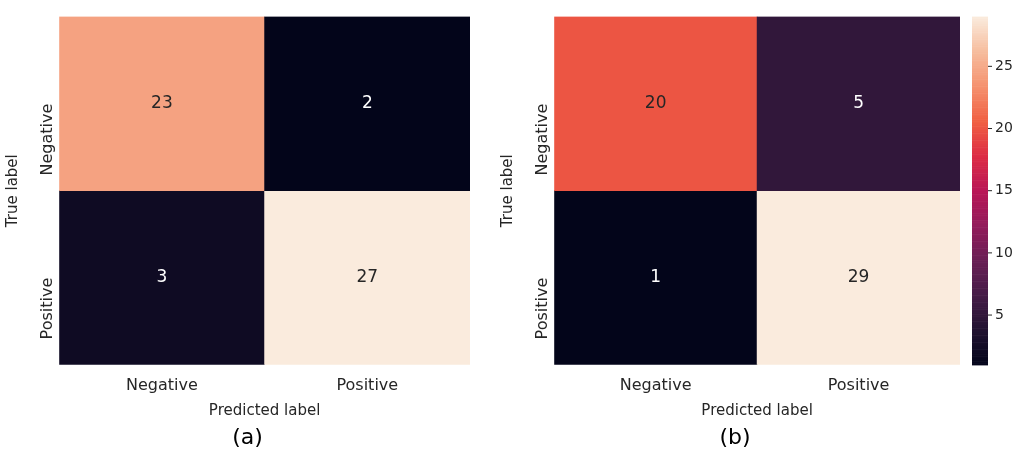 This screenshot has height=474, width=1021. I want to click on data-label: 27, so click(367, 276).